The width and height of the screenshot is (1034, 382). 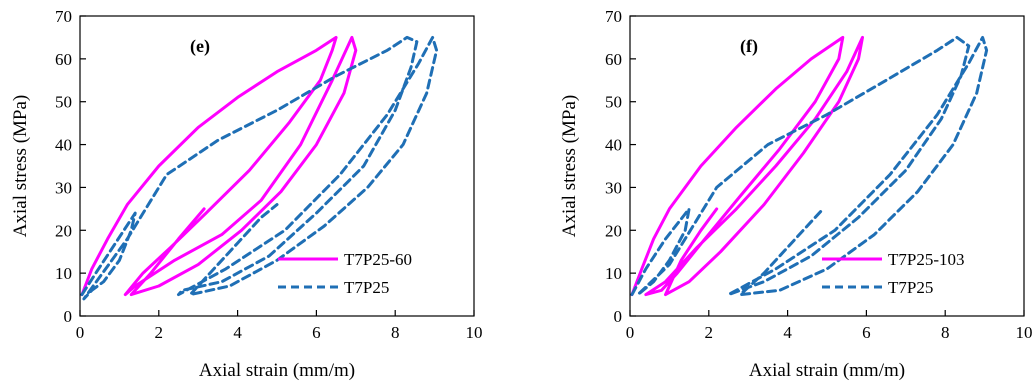 I want to click on legend-label: T7P25-60, so click(x=378, y=259).